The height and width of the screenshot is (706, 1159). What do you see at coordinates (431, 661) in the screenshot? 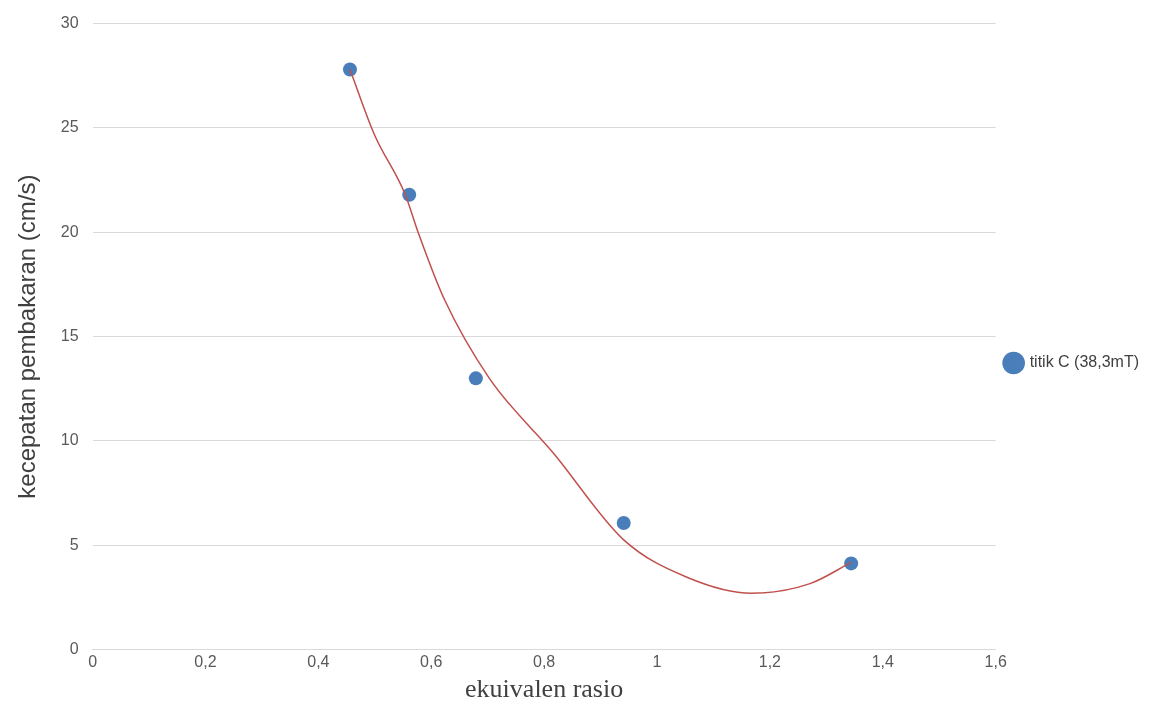
I see `x-tick-label: 0,6` at bounding box center [431, 661].